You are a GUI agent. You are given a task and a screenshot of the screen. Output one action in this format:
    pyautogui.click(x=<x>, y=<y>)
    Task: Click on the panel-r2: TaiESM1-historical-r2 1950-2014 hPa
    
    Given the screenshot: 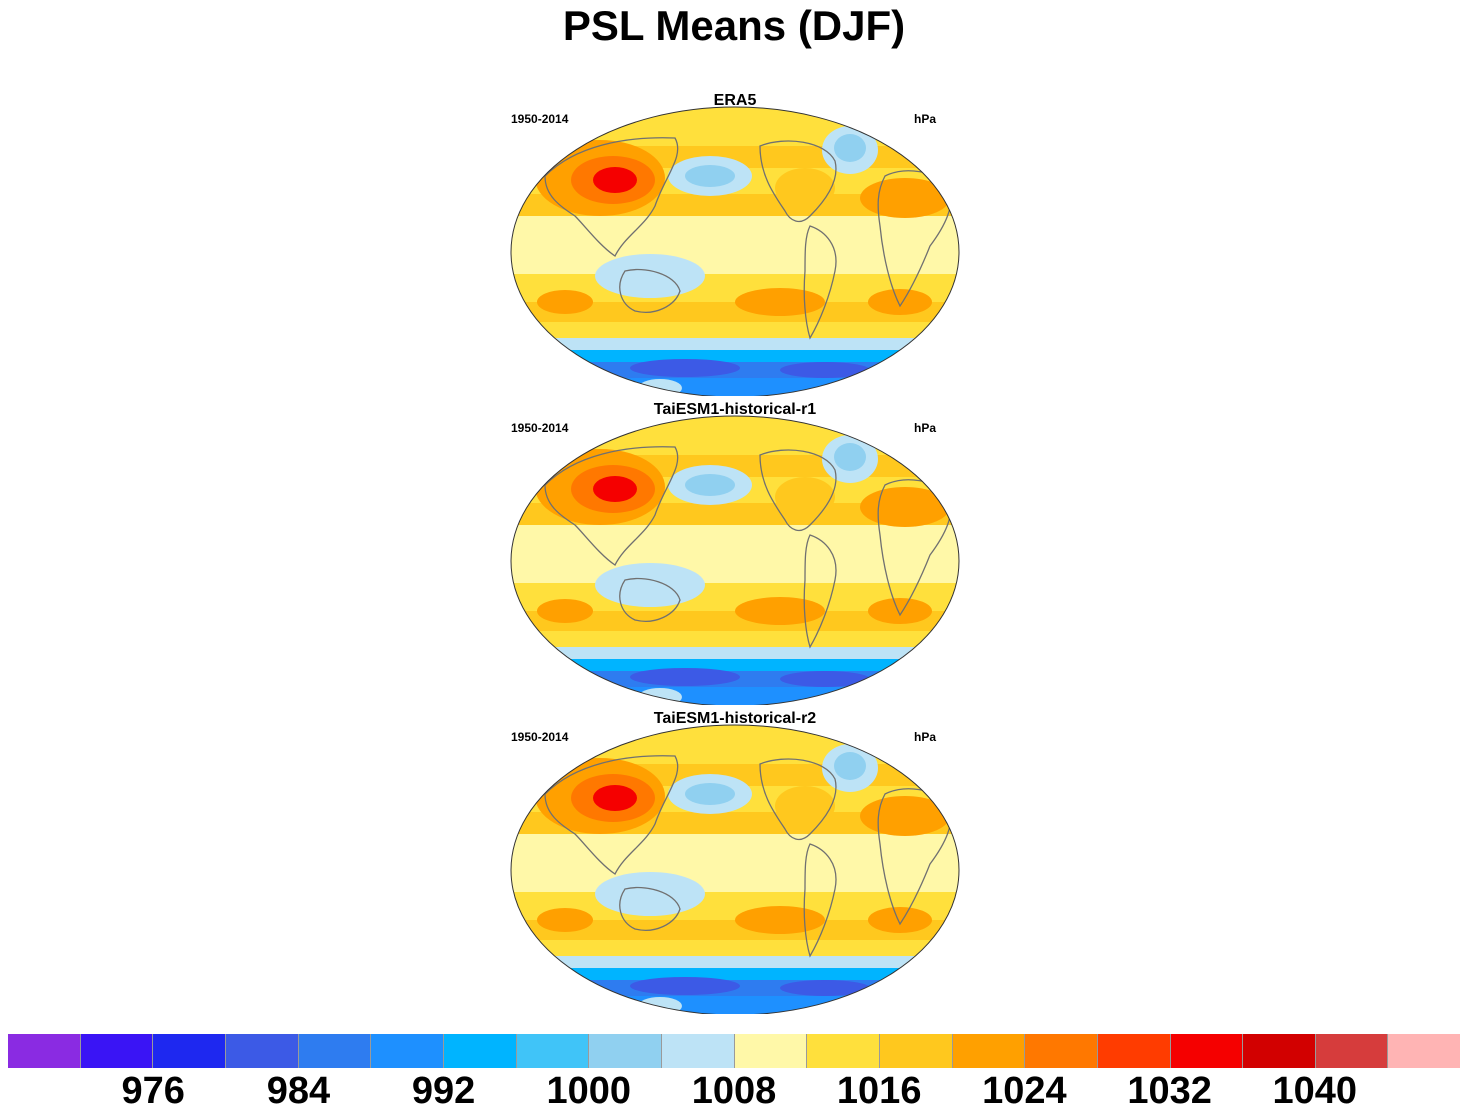 What is the action you would take?
    pyautogui.click(x=735, y=862)
    